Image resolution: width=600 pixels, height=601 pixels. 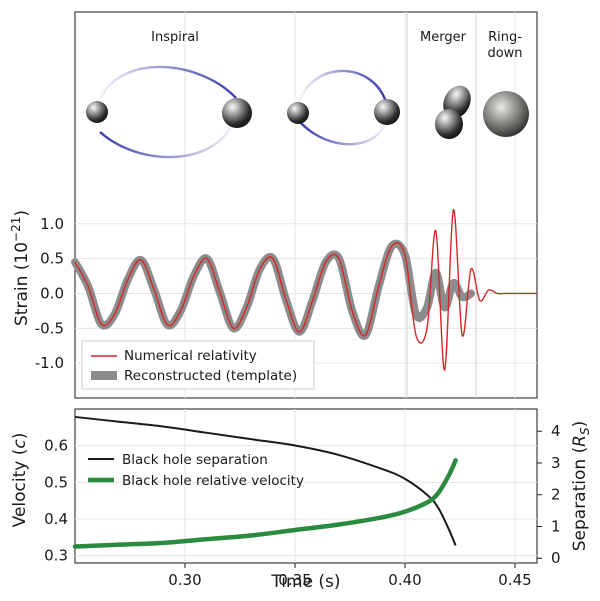 What do you see at coordinates (294, 580) in the screenshot?
I see `time-xtick-label-1: 0.35` at bounding box center [294, 580].